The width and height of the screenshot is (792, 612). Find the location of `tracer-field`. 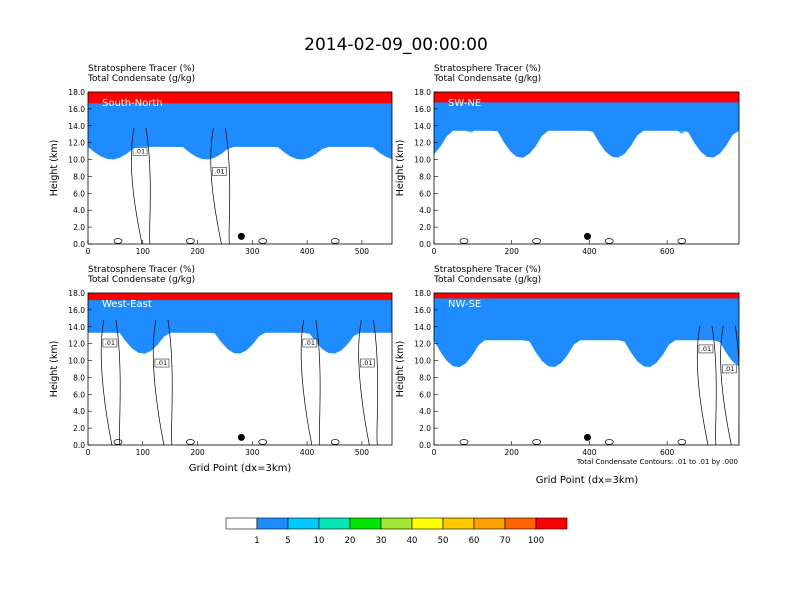

tracer-field is located at coordinates (586, 168).